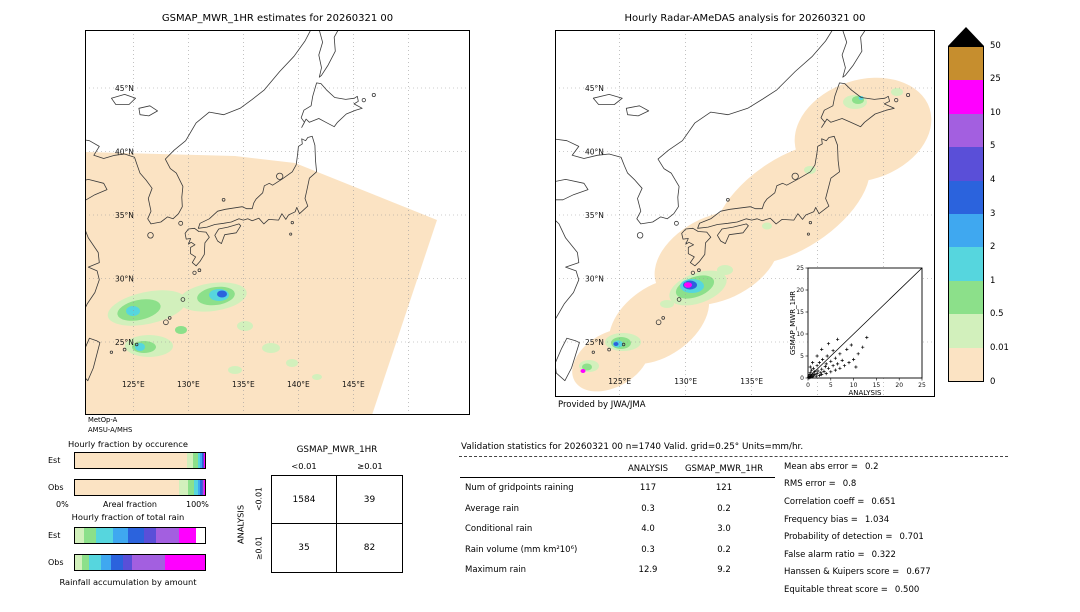 The height and width of the screenshot is (612, 1080). What do you see at coordinates (802, 356) in the screenshot?
I see `inset-y-tick: 5` at bounding box center [802, 356].